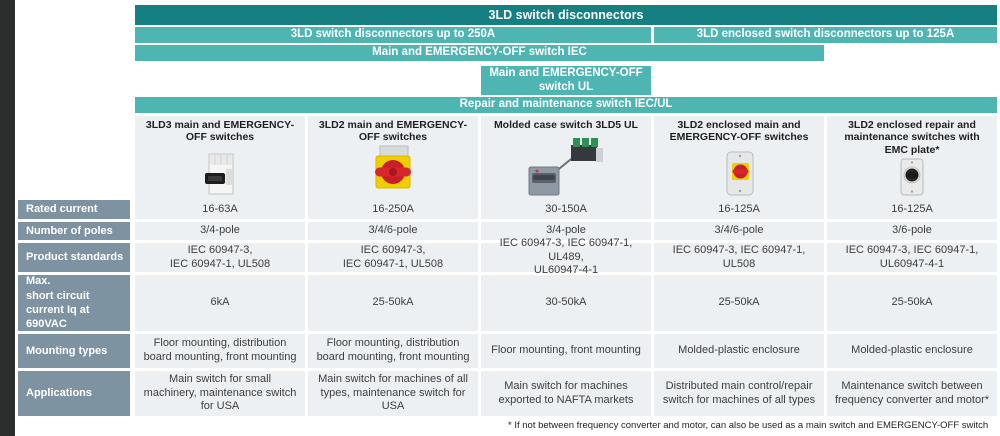  I want to click on 3ld3-switch-photo-icon, so click(220, 171).